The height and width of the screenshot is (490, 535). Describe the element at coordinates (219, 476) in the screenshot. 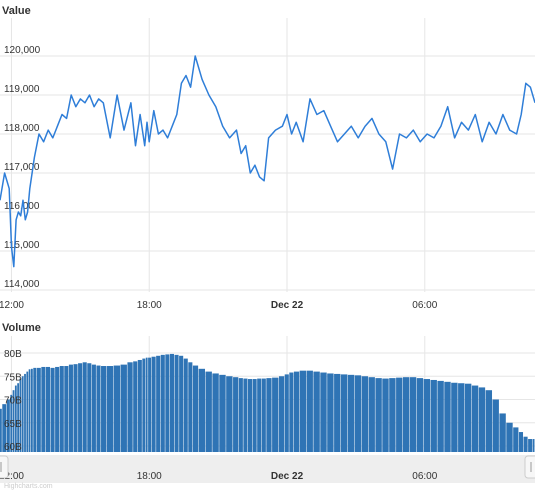

I see `navigator-x-axis-ticks: 12:00 18:00 Dec 22 06:00` at that location.